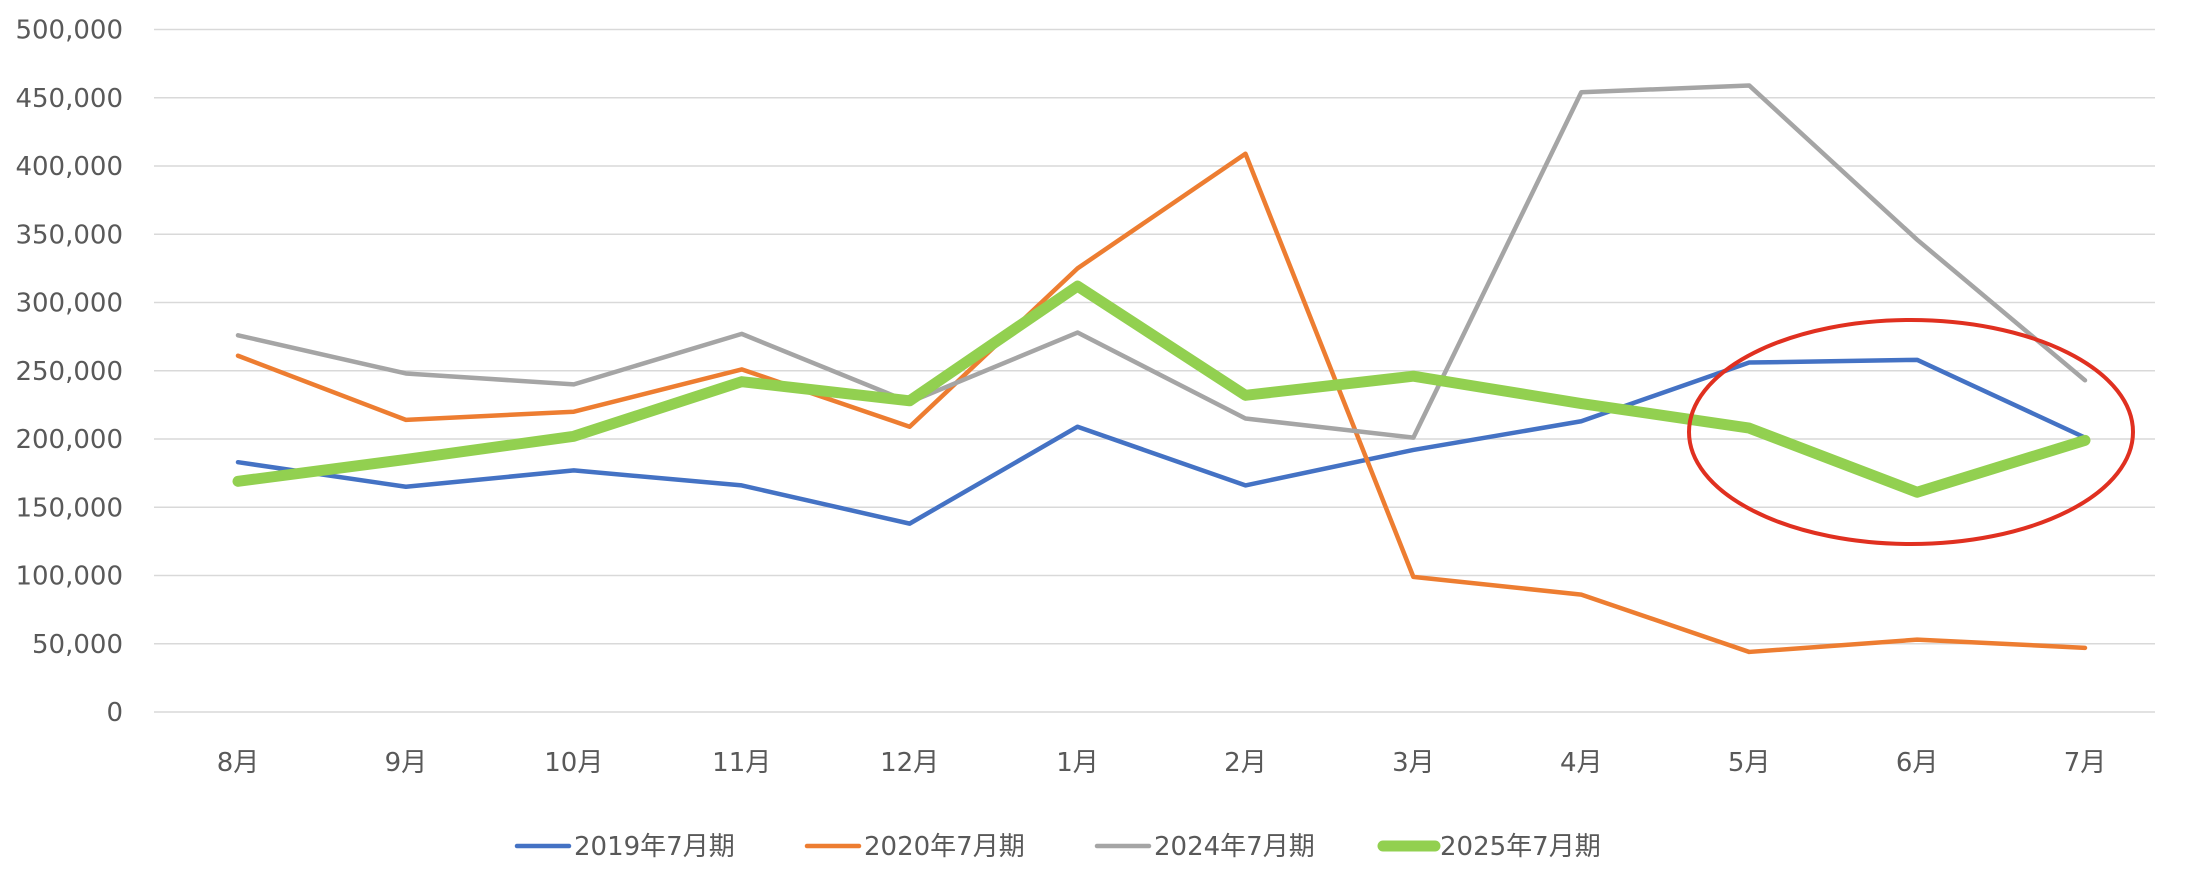 The image size is (2194, 884). What do you see at coordinates (69, 167) in the screenshot?
I see `y-tick-label: 400,000` at bounding box center [69, 167].